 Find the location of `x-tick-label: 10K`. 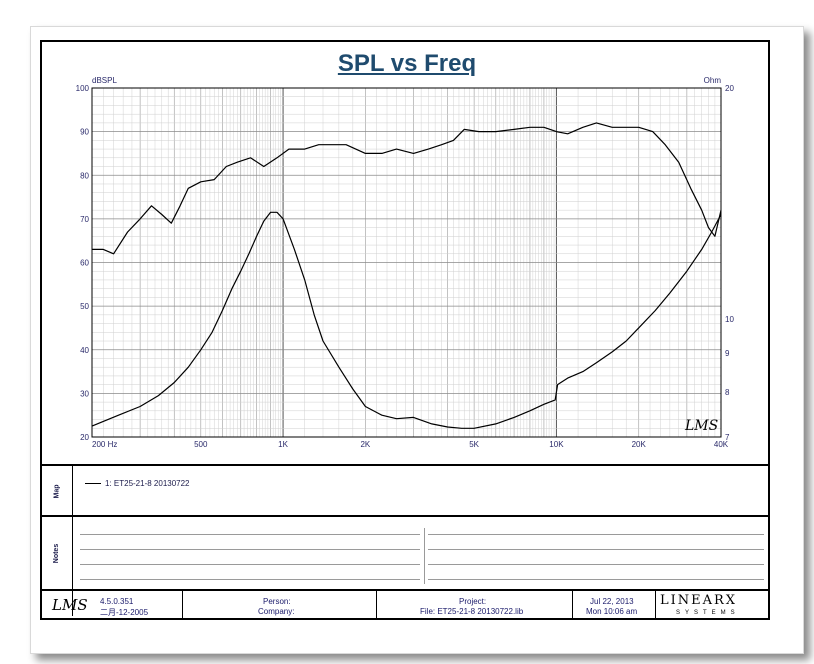

x-tick-label: 10K is located at coordinates (556, 444).